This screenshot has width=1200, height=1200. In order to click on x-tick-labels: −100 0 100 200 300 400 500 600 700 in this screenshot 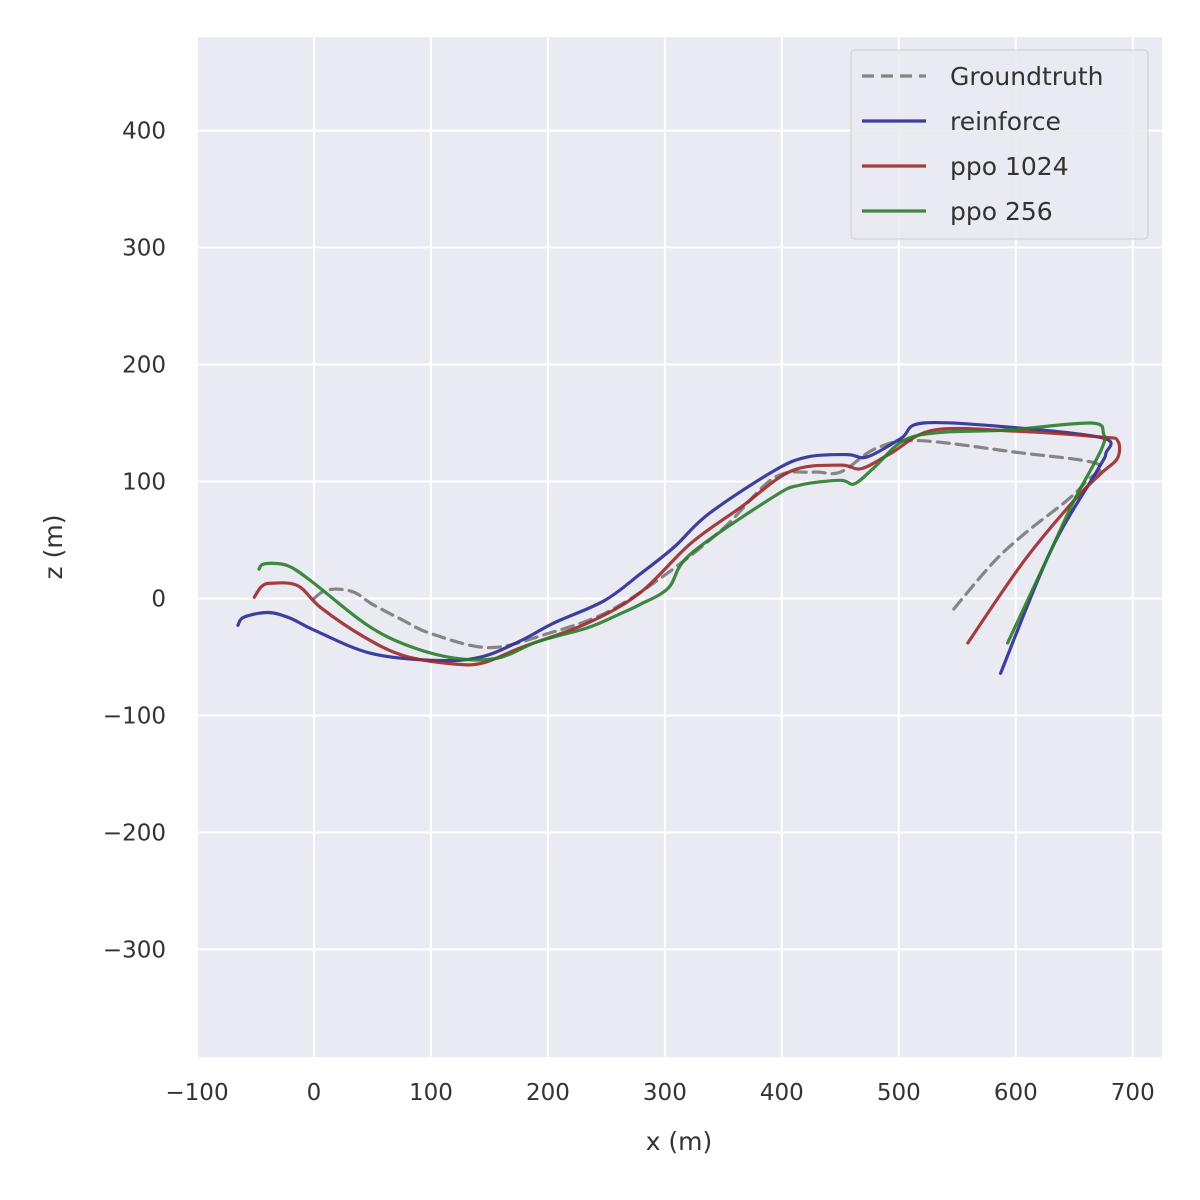, I will do `click(659, 1093)`.